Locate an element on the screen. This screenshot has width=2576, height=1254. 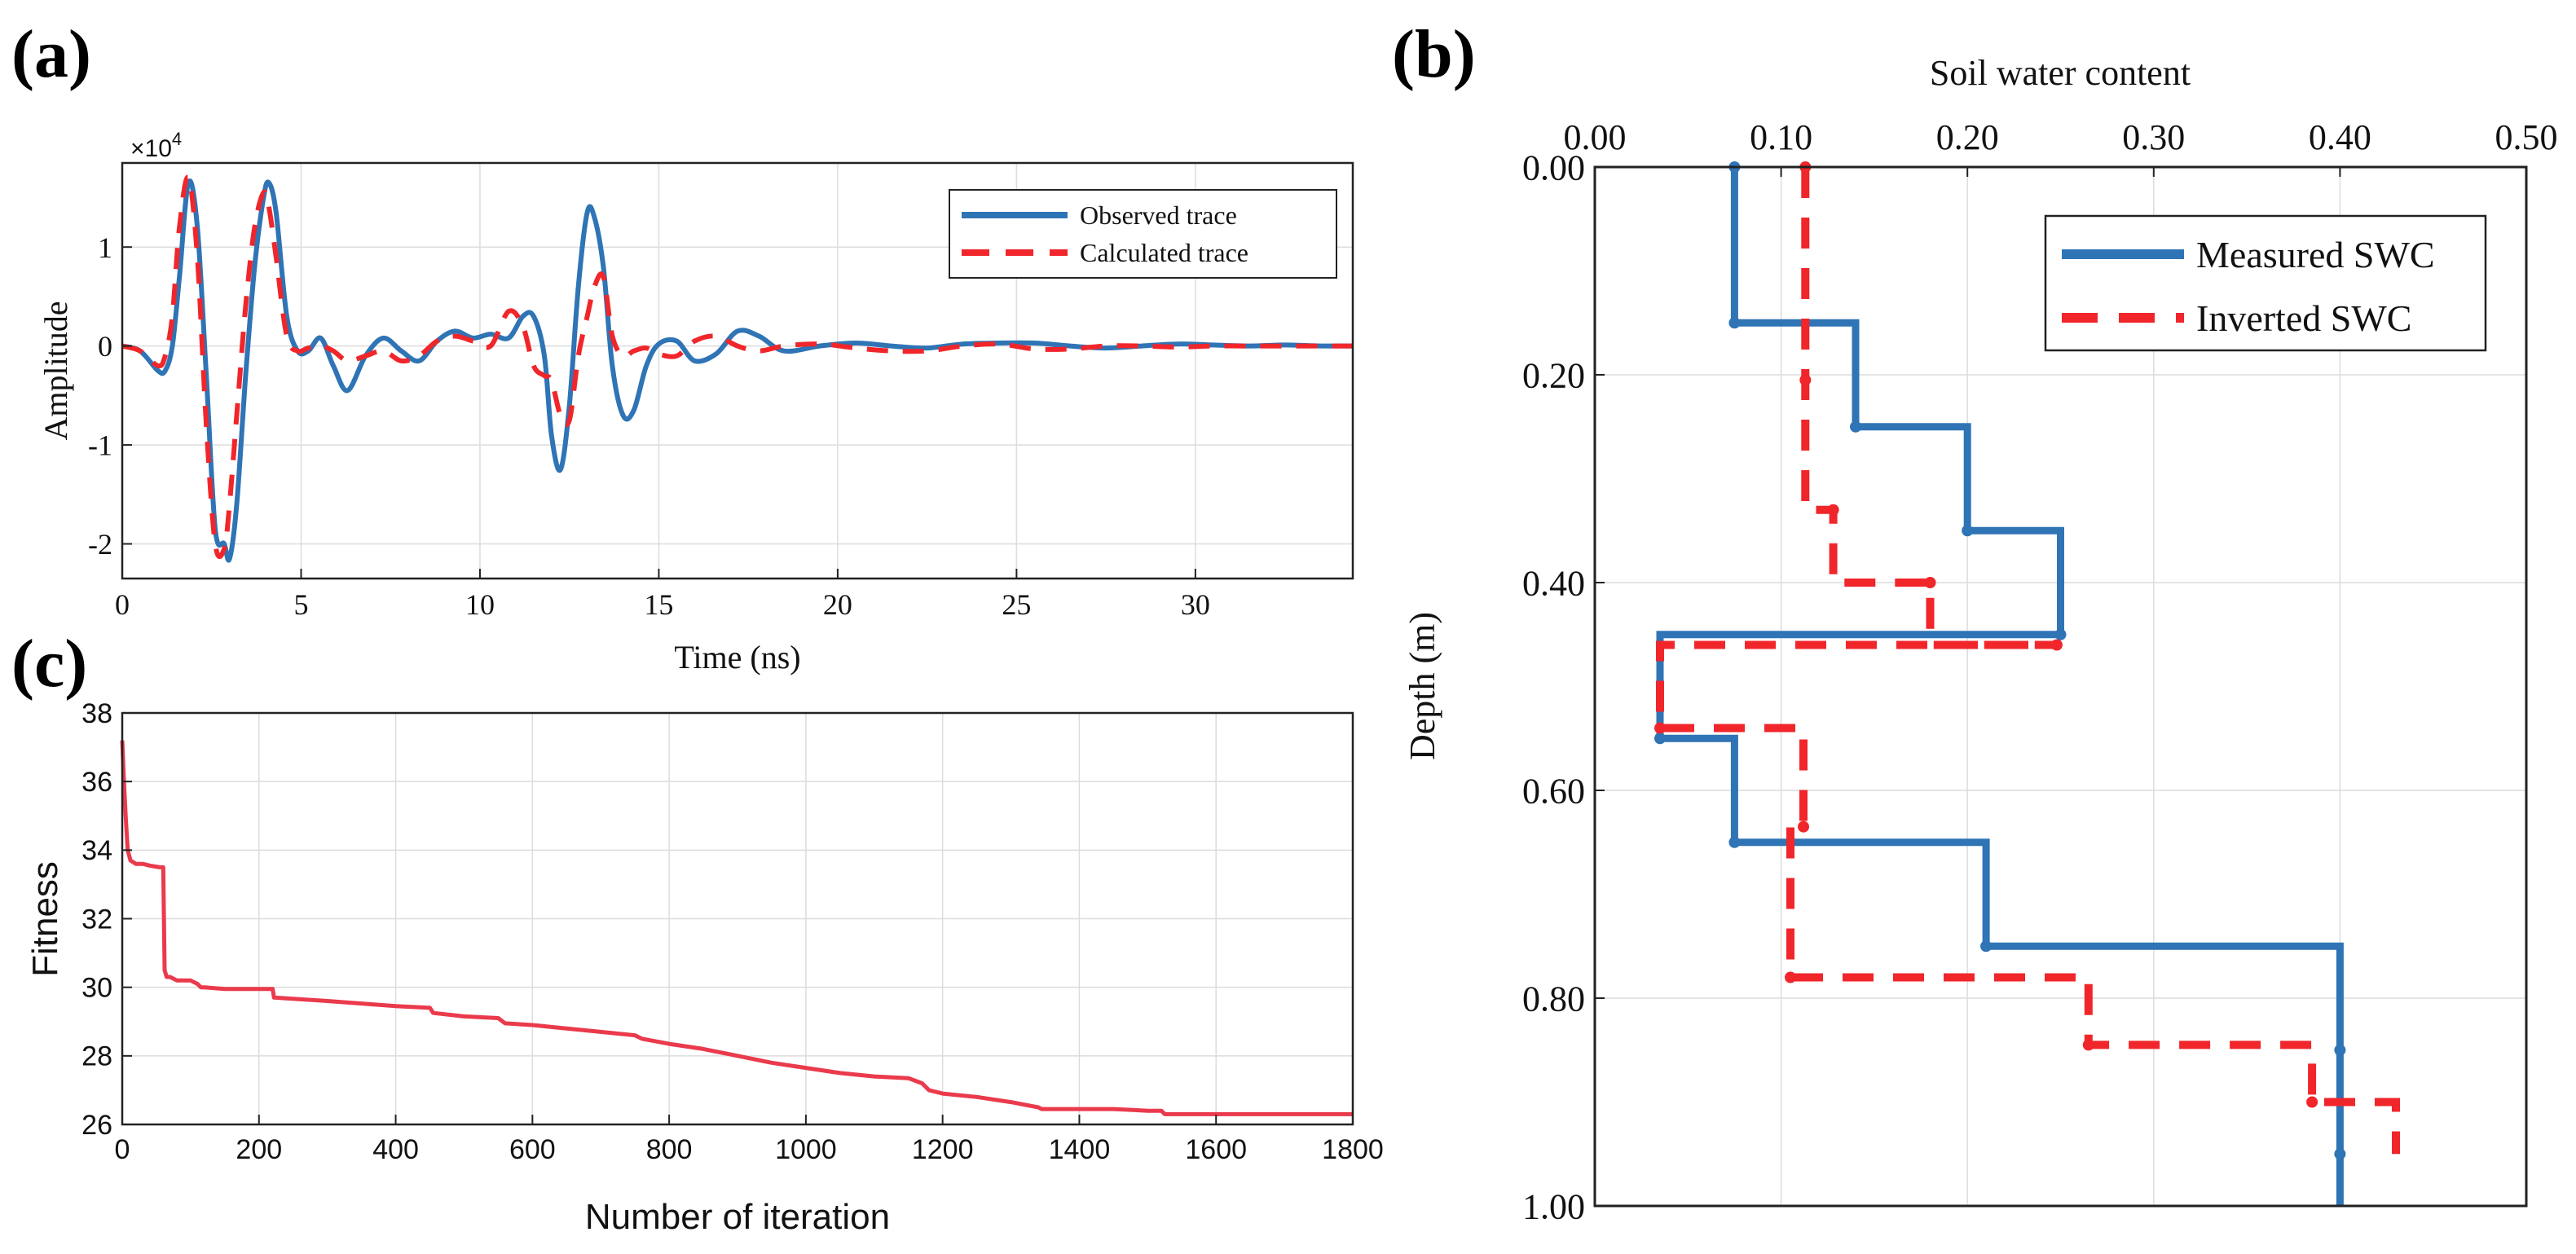
c-xtick-label: 0 is located at coordinates (123, 1149).